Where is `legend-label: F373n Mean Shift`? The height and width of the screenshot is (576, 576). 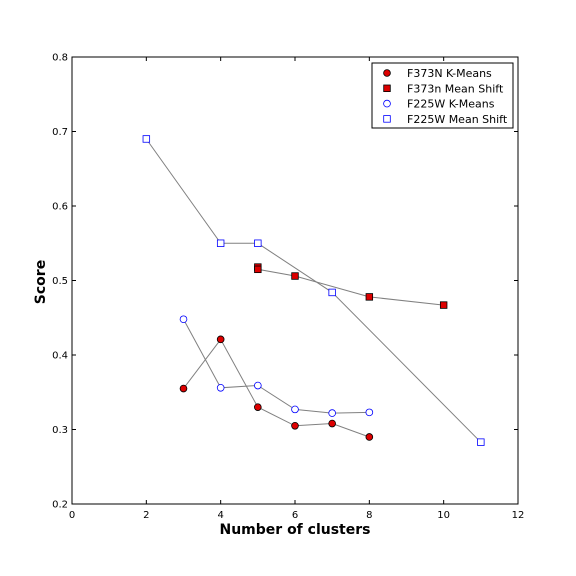
legend-label: F373n Mean Shift is located at coordinates (455, 88).